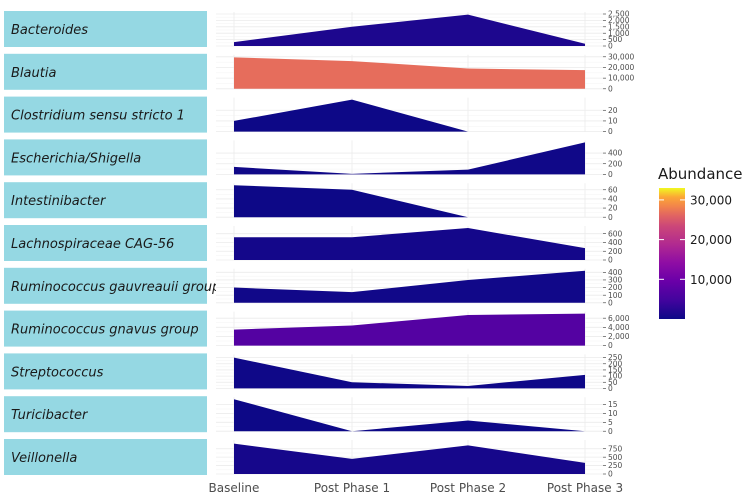 The image size is (744, 500). I want to click on y-tick-label: 1,000, so click(619, 33).